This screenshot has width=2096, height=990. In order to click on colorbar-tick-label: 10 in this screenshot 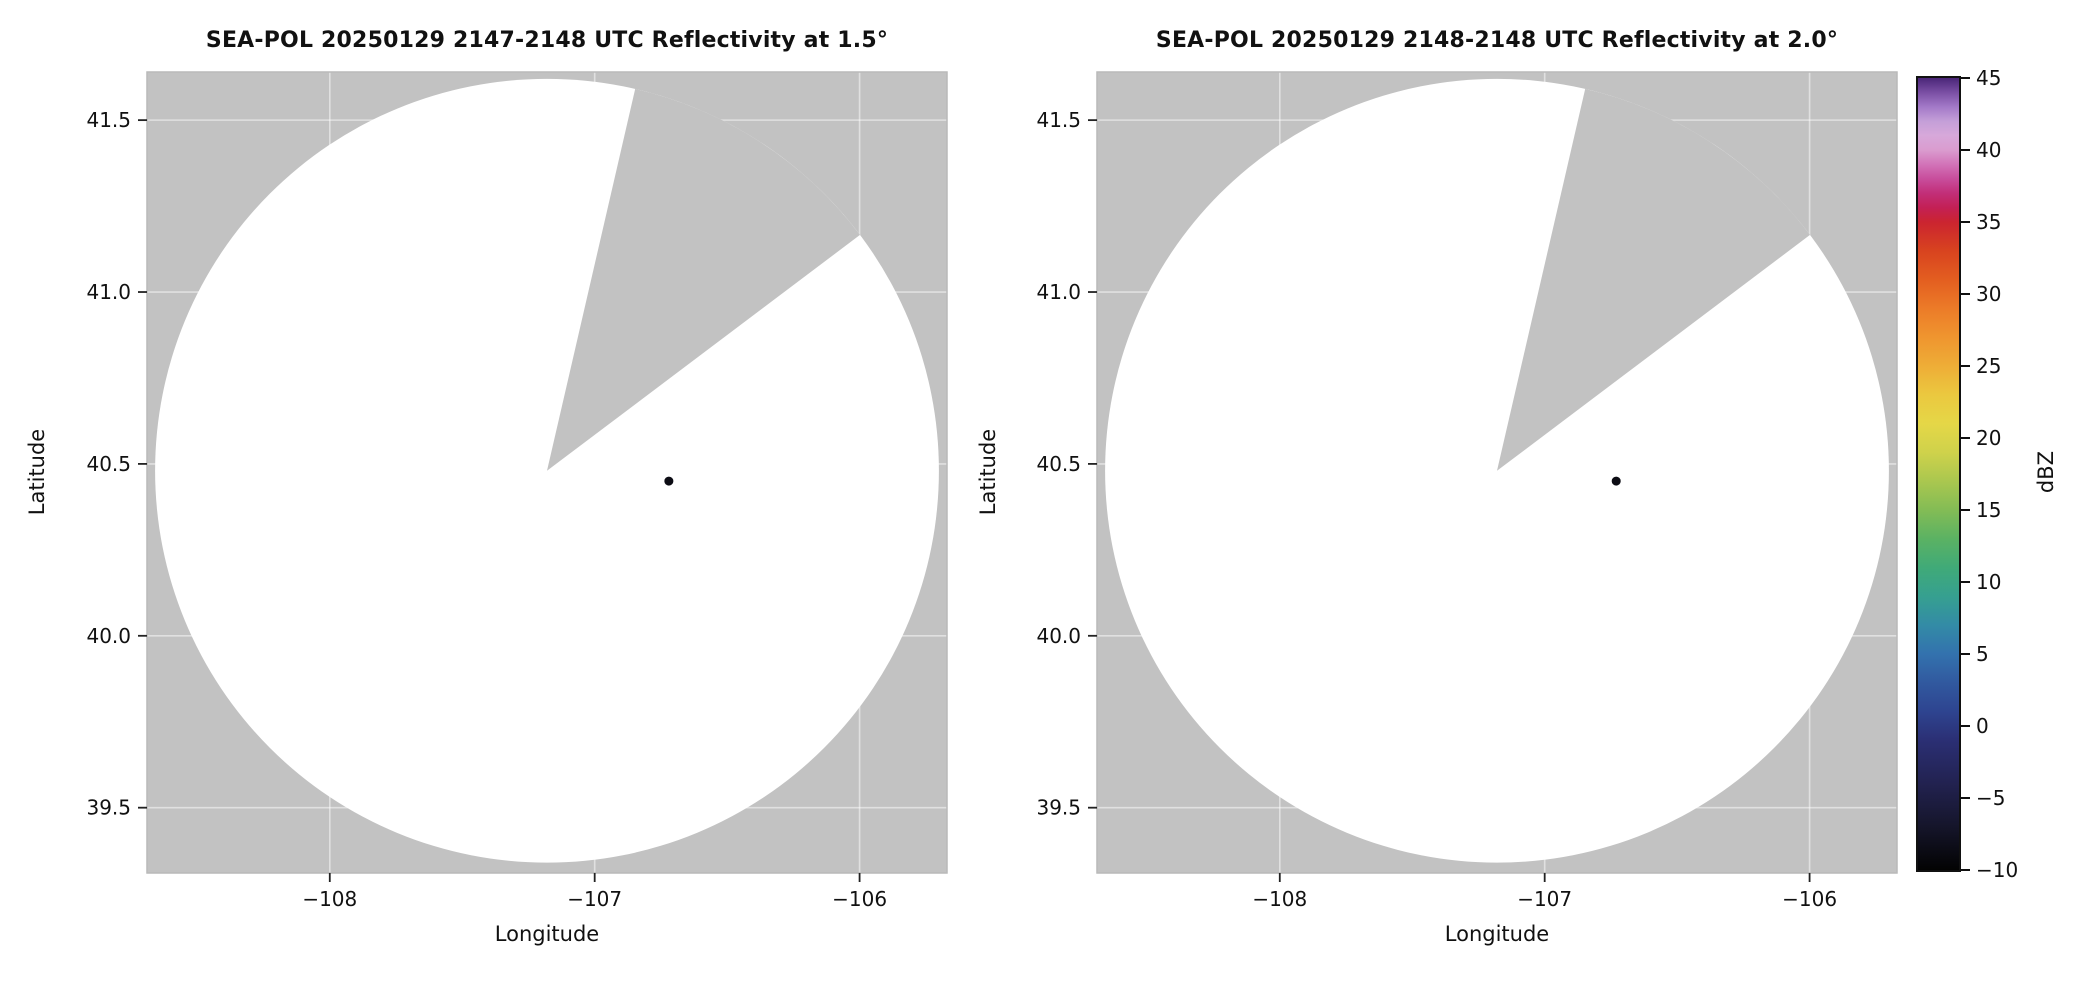, I will do `click(1989, 582)`.